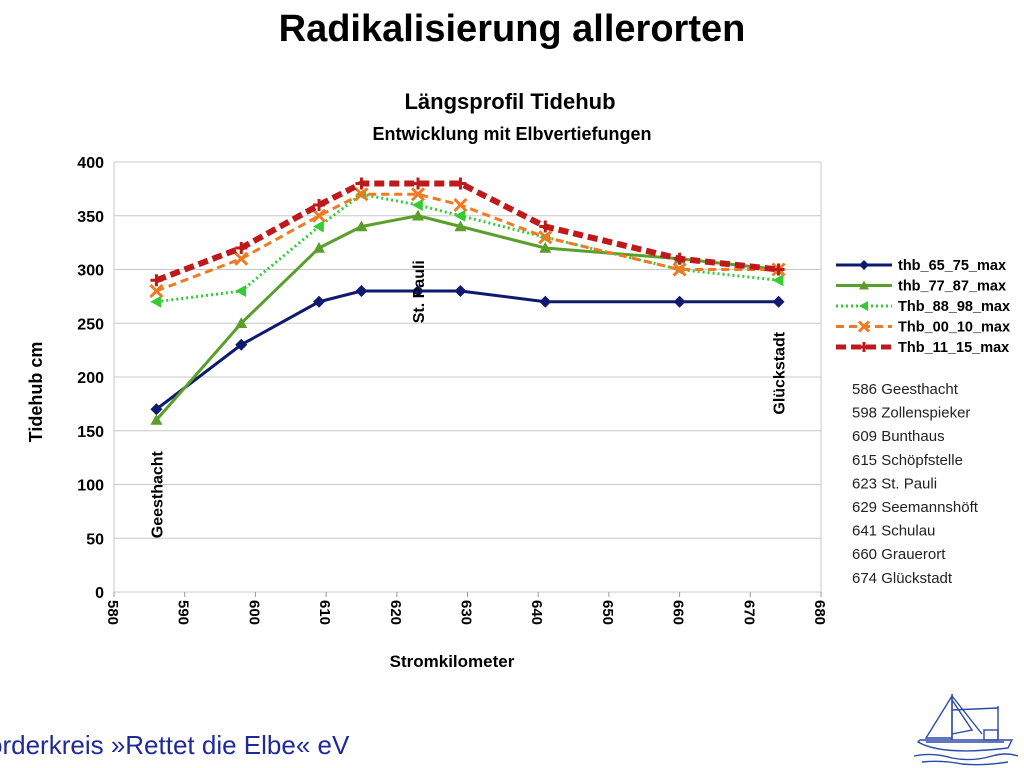 The image size is (1024, 768). What do you see at coordinates (395, 612) in the screenshot?
I see `x-tick-label: 620` at bounding box center [395, 612].